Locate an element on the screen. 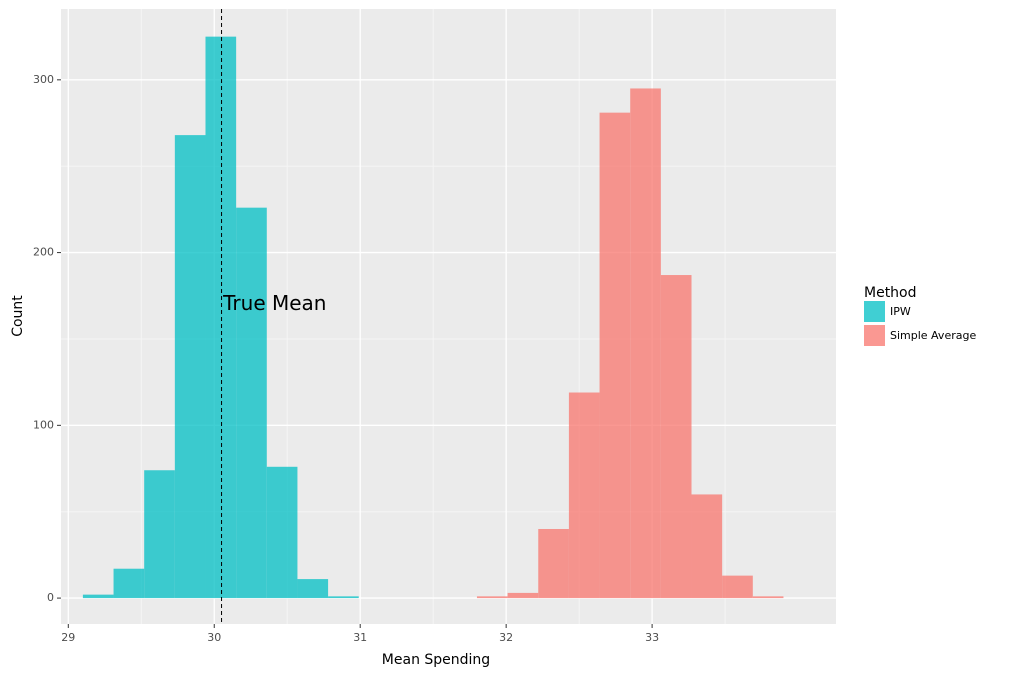  x-tick-label: 29 is located at coordinates (68, 637).